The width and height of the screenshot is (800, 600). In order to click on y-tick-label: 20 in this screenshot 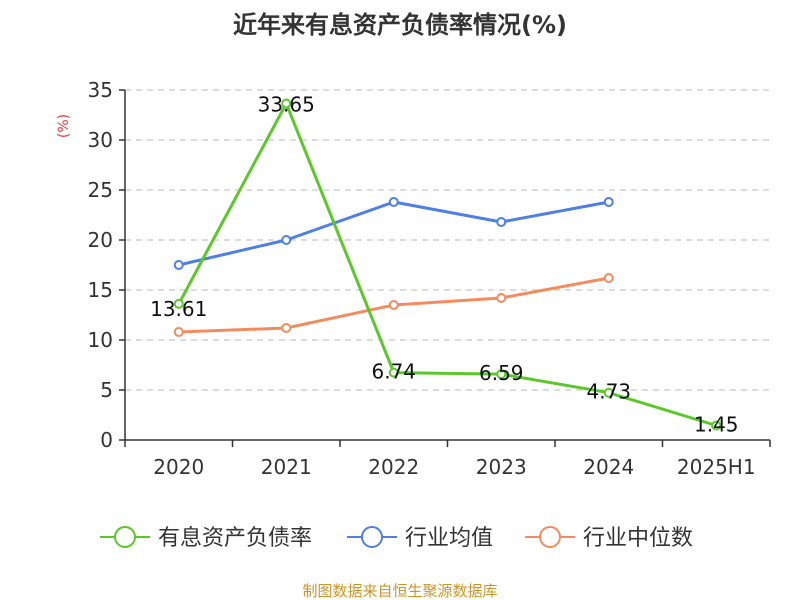, I will do `click(100, 240)`.